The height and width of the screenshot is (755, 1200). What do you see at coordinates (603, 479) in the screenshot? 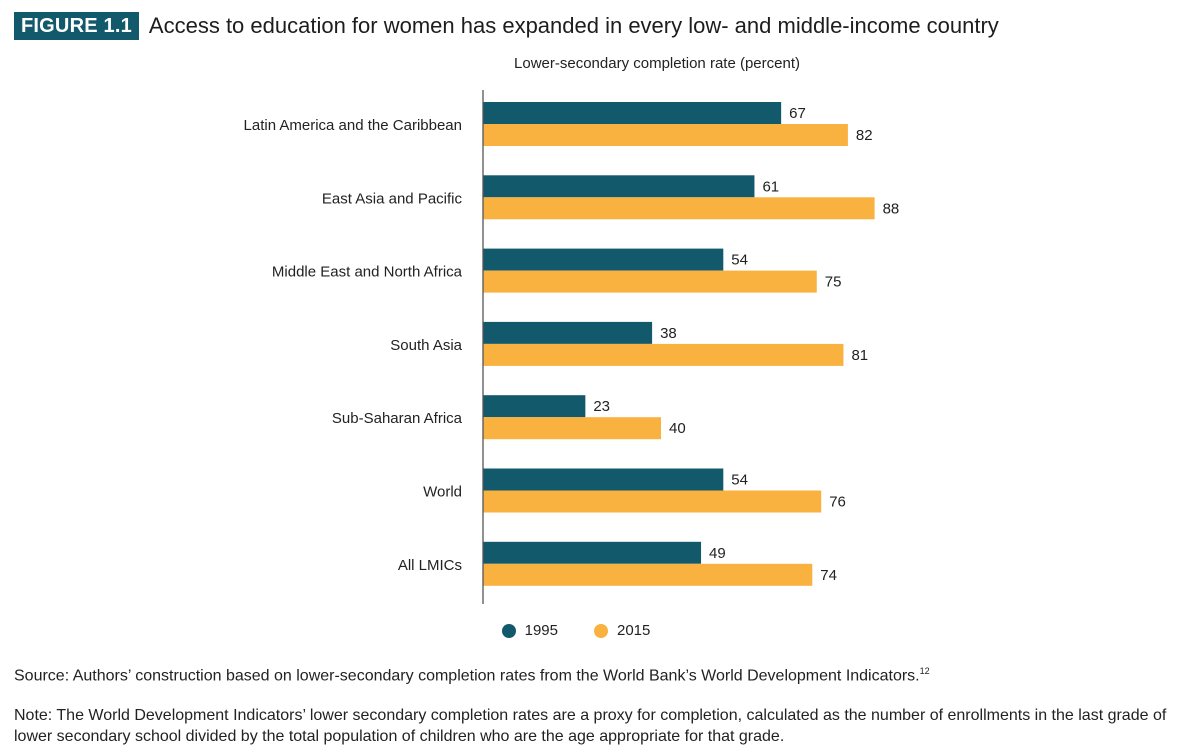
I see `bar-1995-world` at bounding box center [603, 479].